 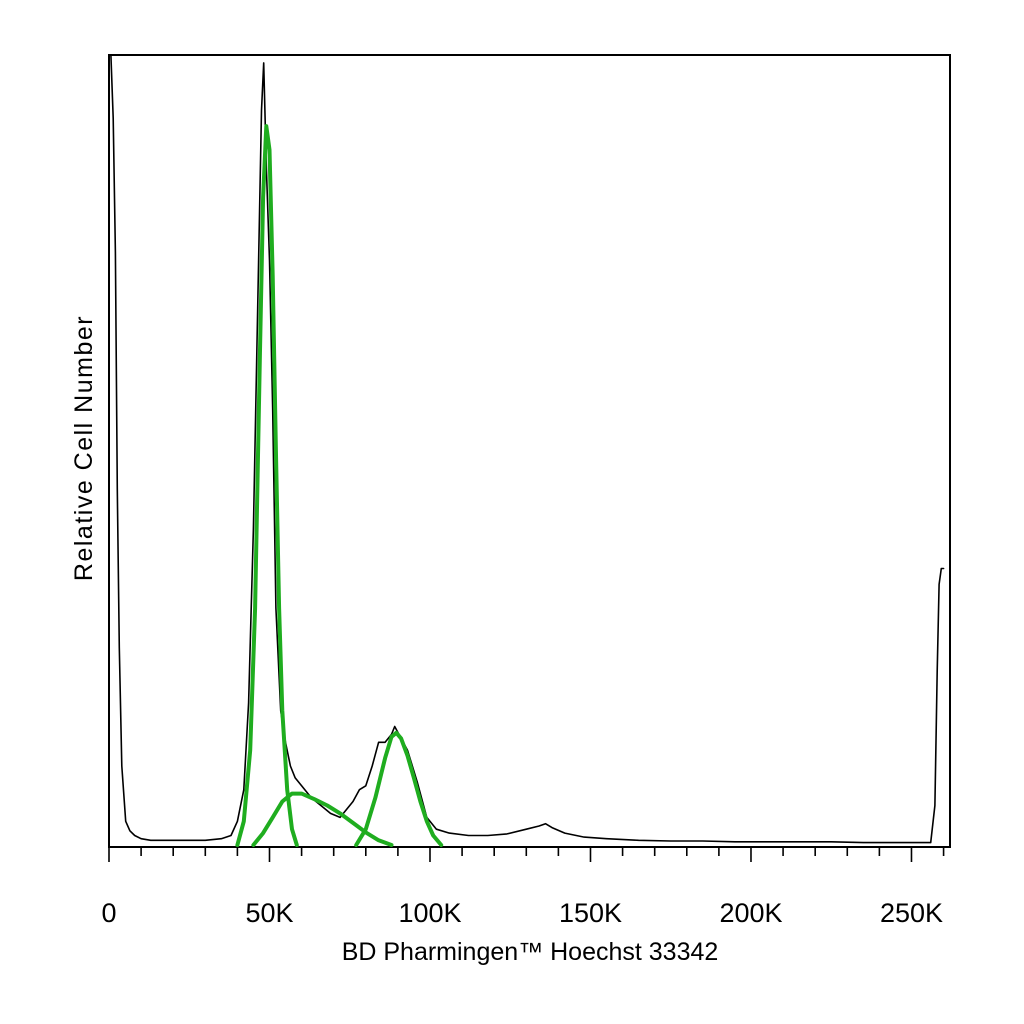 I want to click on x-tick-label: 150K, so click(x=590, y=913).